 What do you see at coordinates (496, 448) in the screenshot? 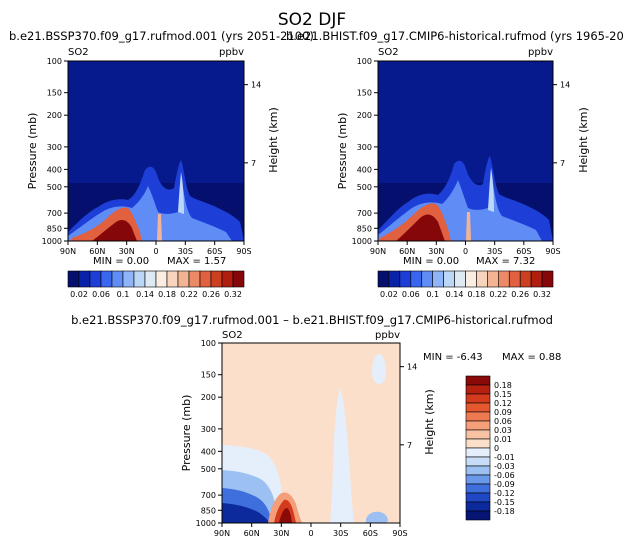
I see `colorbar-label: 0` at bounding box center [496, 448].